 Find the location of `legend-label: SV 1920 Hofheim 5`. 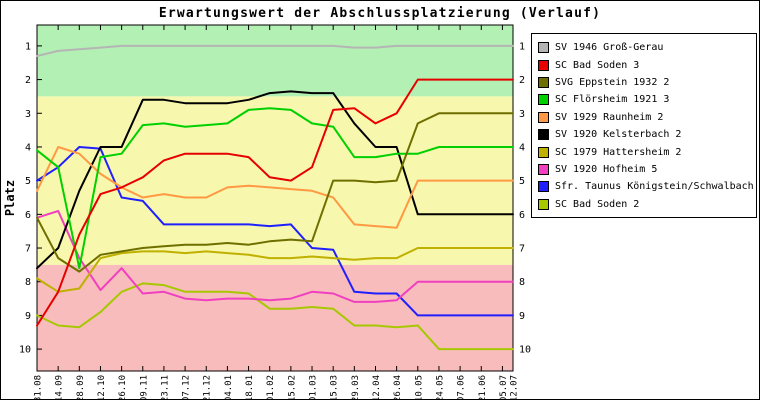

legend-label: SV 1920 Hofheim 5 is located at coordinates (606, 169).